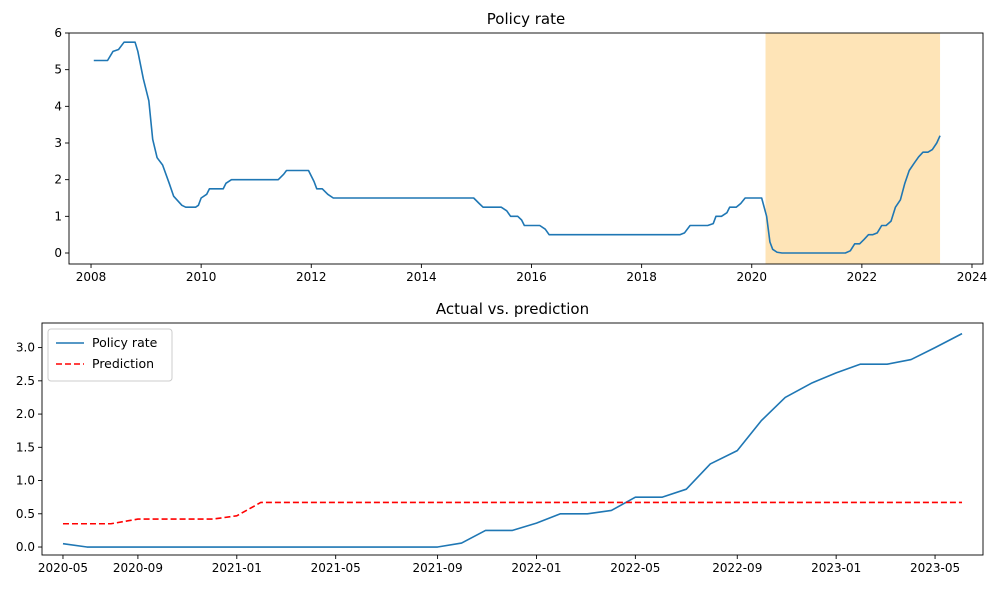 The height and width of the screenshot is (594, 1001). I want to click on x-tick-label: 2022, so click(862, 277).